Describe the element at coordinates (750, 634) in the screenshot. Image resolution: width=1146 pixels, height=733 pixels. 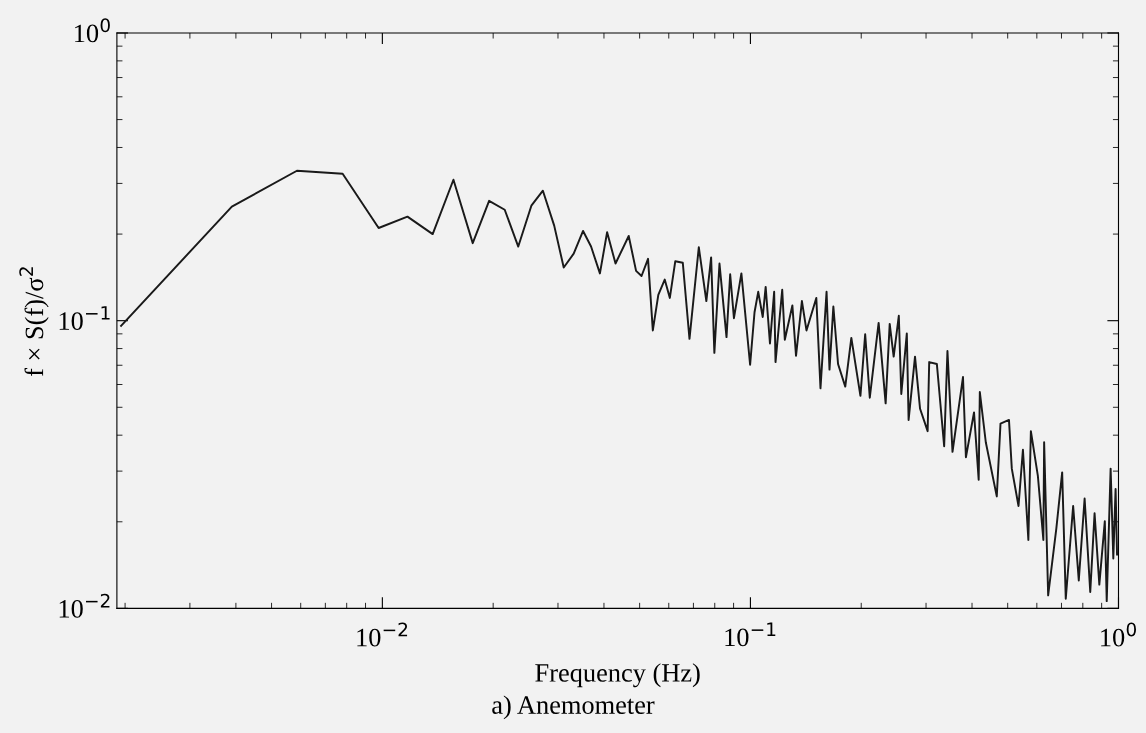
I see `x-tick-label: 10$^{−1}$` at that location.